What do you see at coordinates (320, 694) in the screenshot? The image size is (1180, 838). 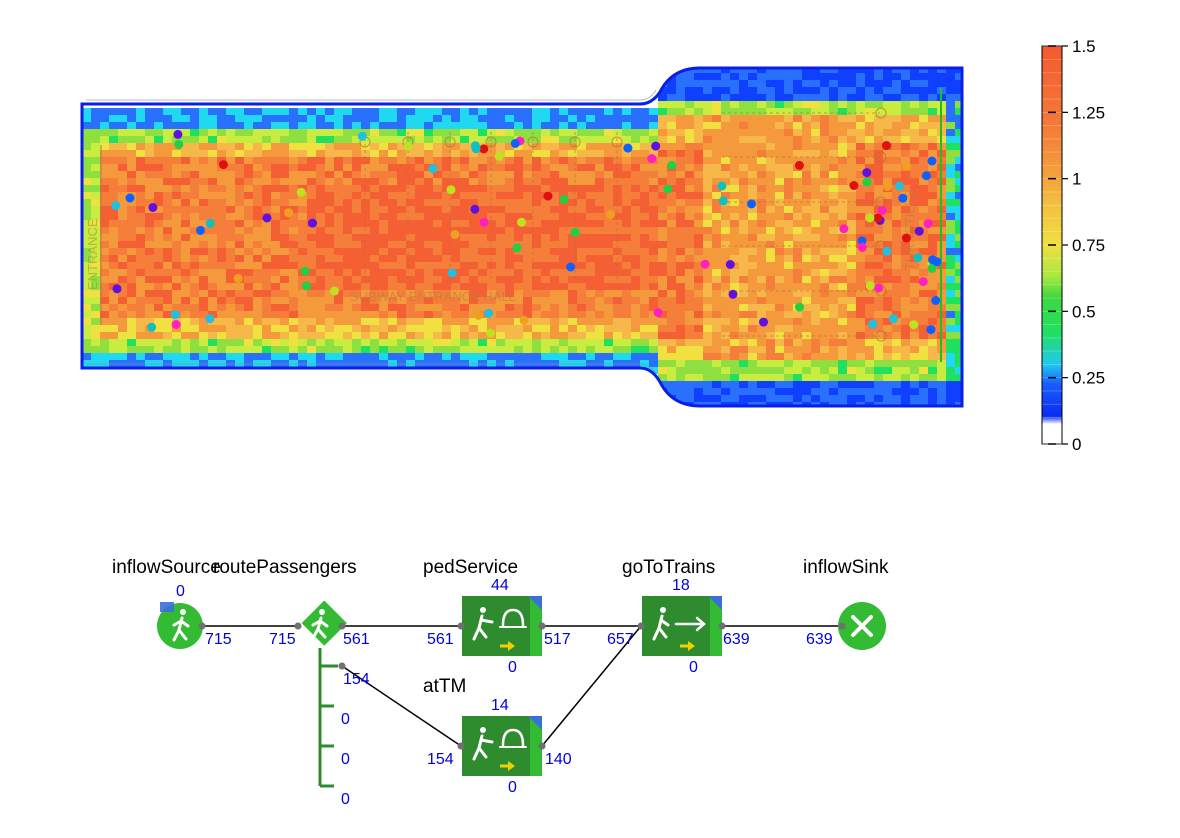 I see `route-passengers-block` at bounding box center [320, 694].